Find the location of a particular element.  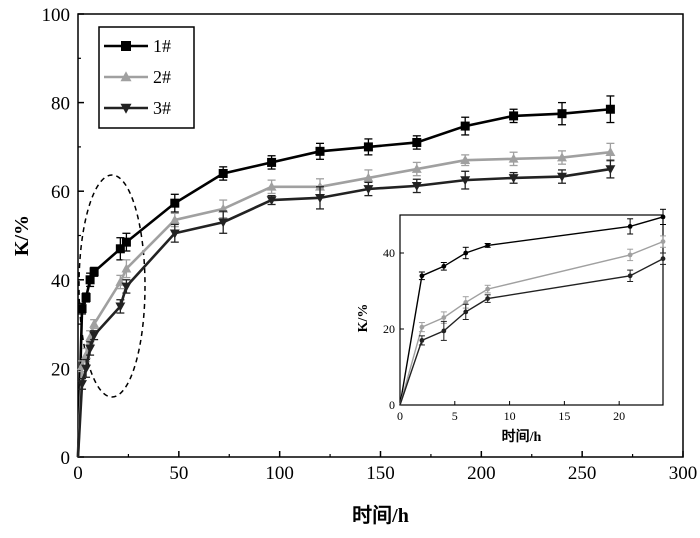

x-tick-label: 200 is located at coordinates (481, 473).